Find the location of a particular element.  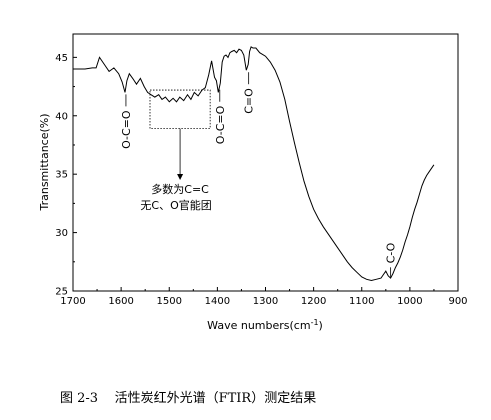

x-tick-label: 1500 is located at coordinates (169, 301).